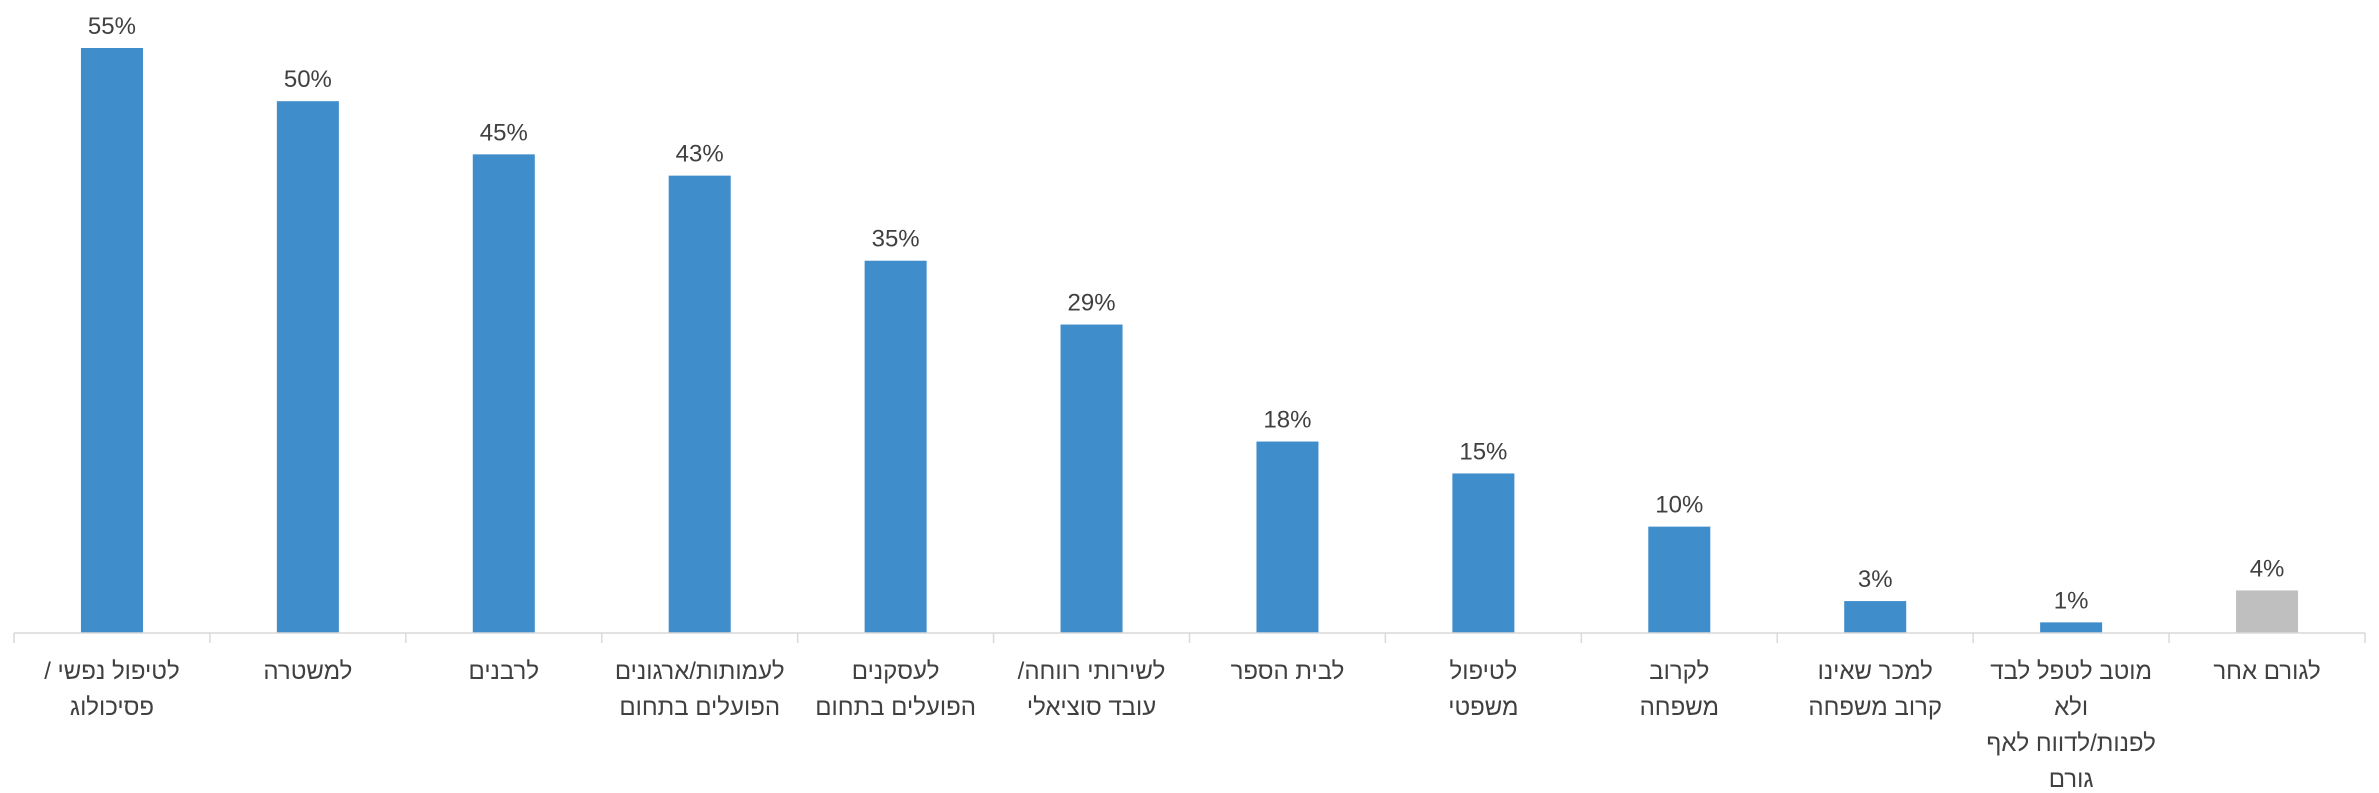 This screenshot has height=793, width=2379. I want to click on bar-value-label: 43%, so click(700, 154).